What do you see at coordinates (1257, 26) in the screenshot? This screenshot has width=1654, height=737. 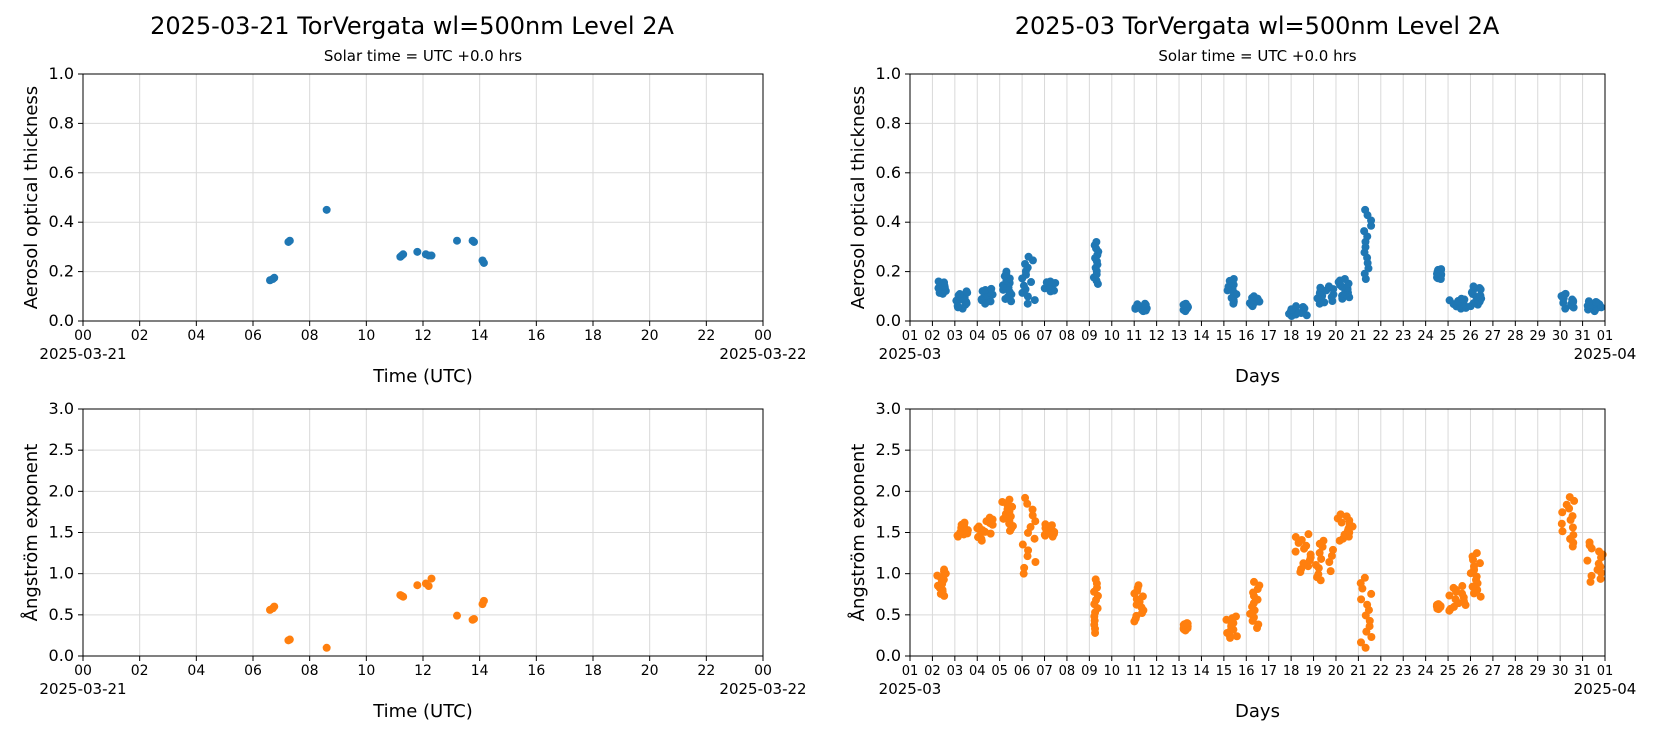 I see `right-figure-title: 2025-03 TorVergata wl=500nm Level 2A` at bounding box center [1257, 26].